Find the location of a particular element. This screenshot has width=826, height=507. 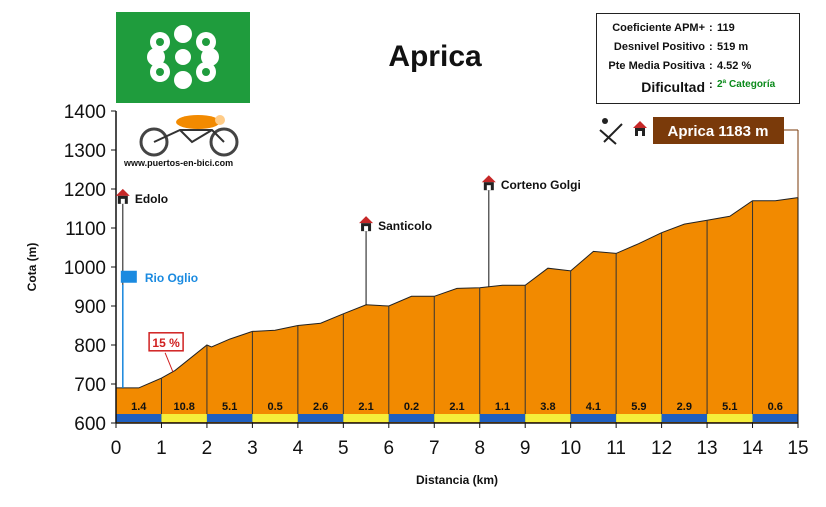

info-label: Desnivel Positivo is located at coordinates (659, 47).